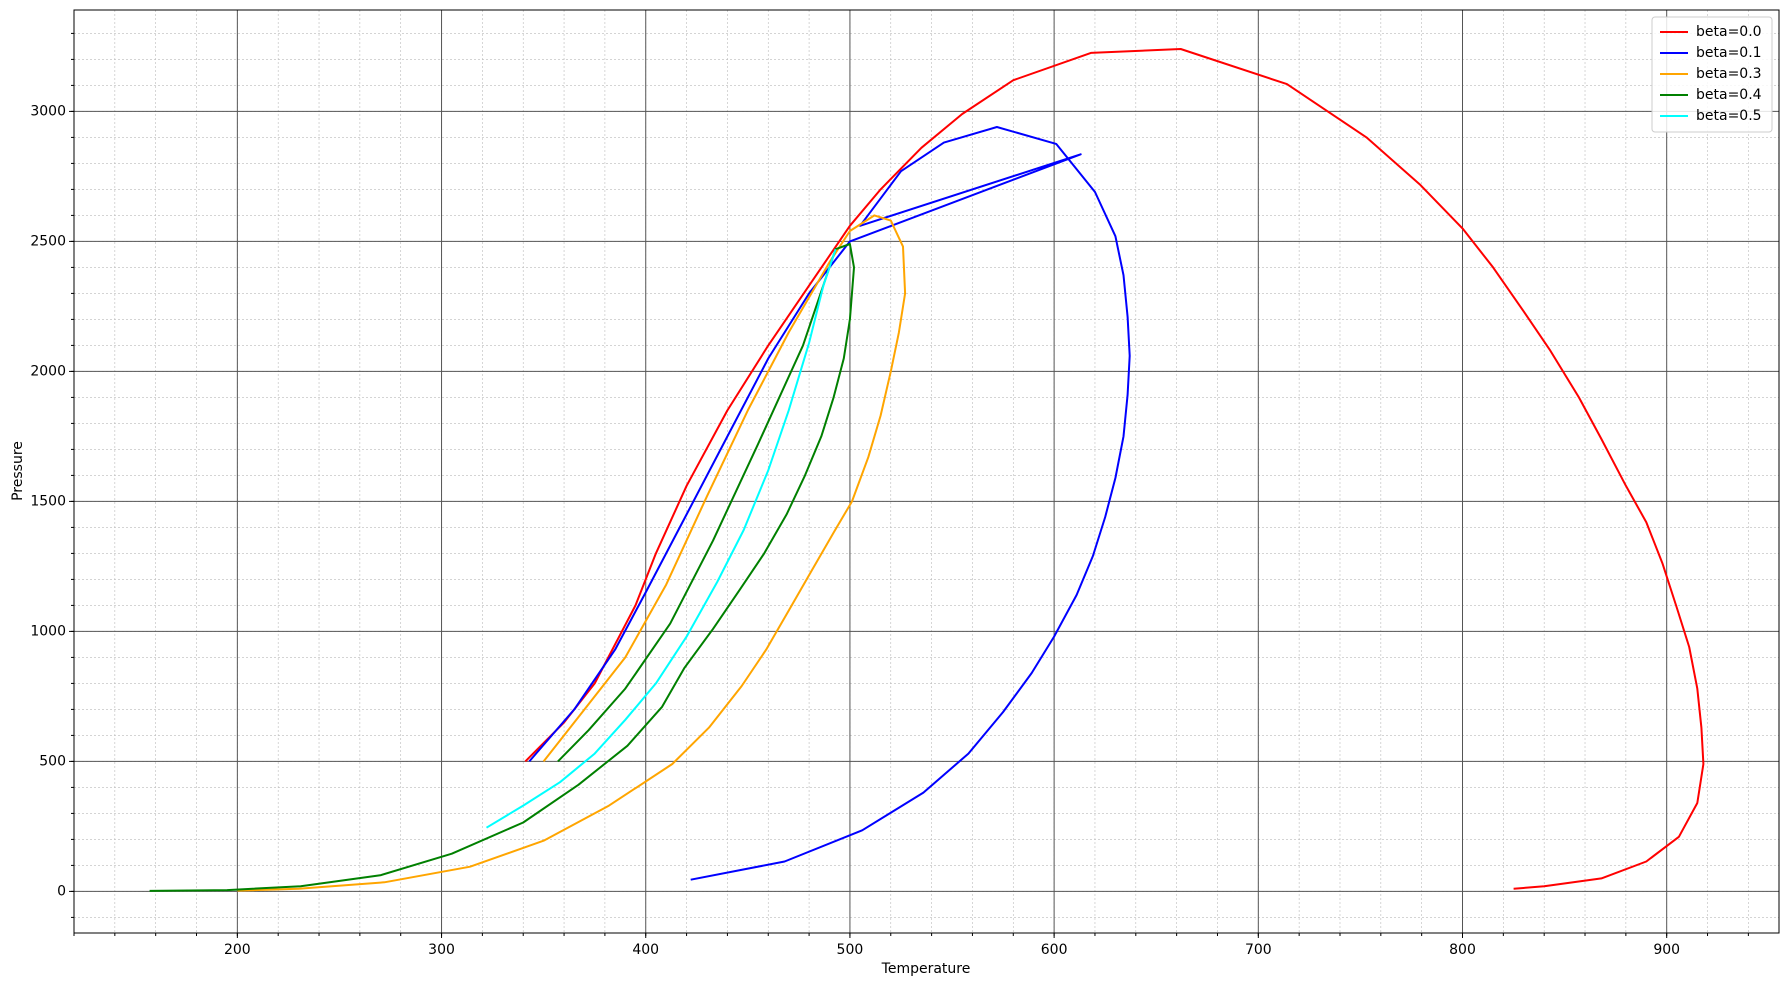 The width and height of the screenshot is (1789, 987). What do you see at coordinates (1258, 950) in the screenshot?
I see `x-tick-label: 700` at bounding box center [1258, 950].